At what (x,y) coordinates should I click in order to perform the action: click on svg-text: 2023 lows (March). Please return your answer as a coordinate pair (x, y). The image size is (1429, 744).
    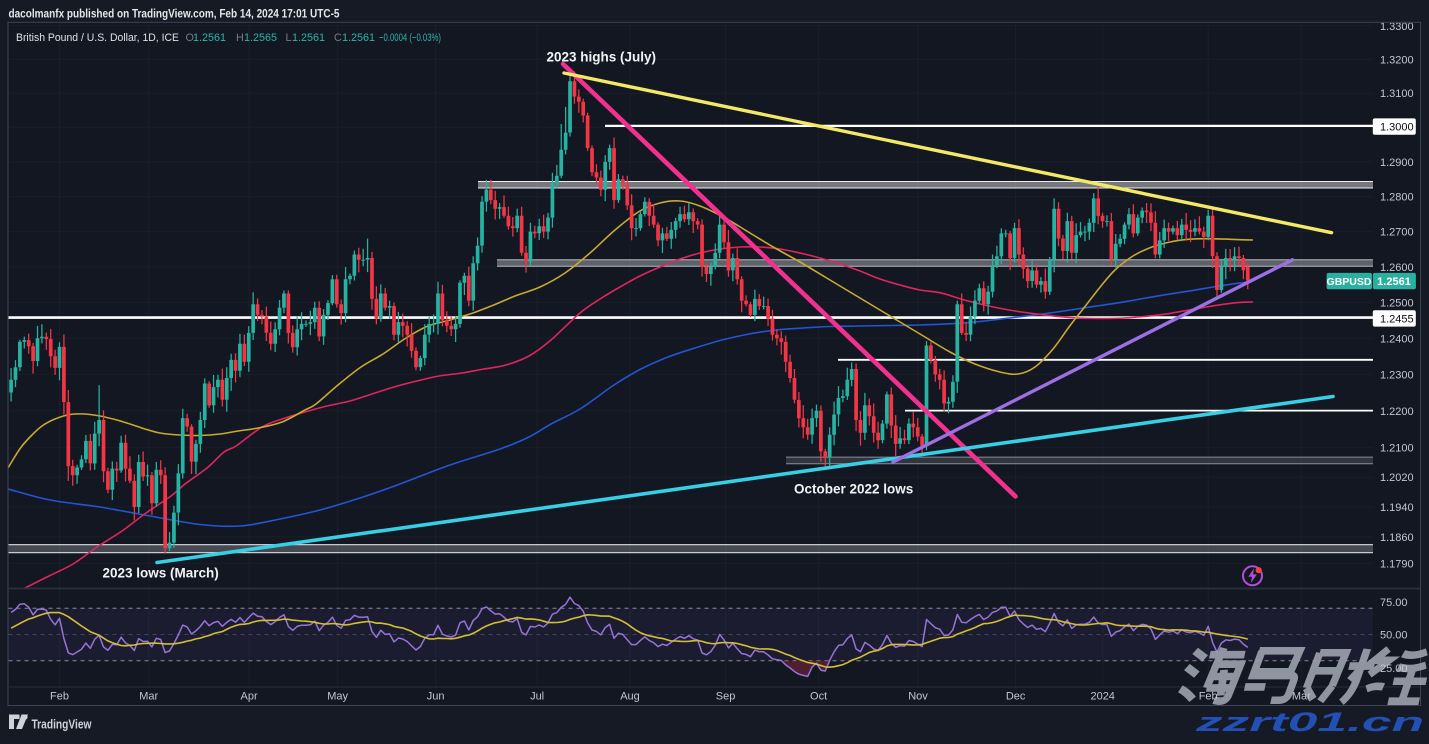
    Looking at the image, I should click on (161, 573).